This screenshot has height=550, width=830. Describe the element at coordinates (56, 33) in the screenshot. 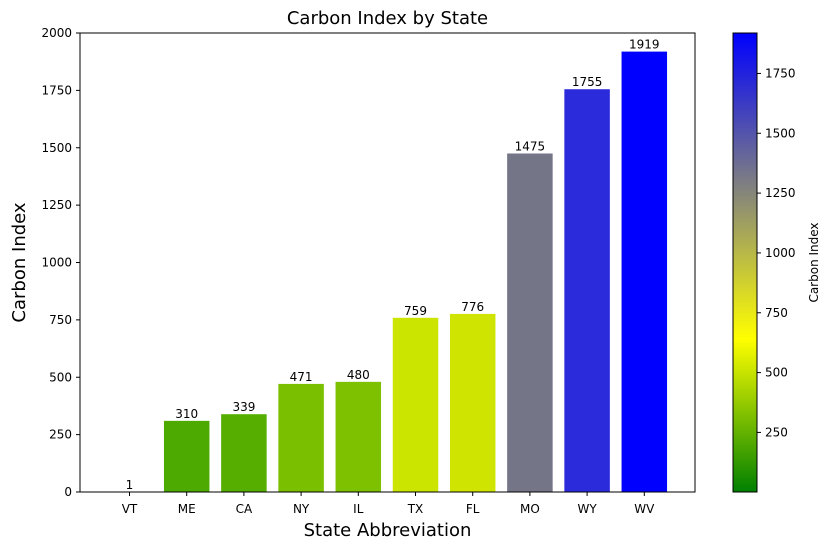

I see `y-tick-label: 2000` at that location.